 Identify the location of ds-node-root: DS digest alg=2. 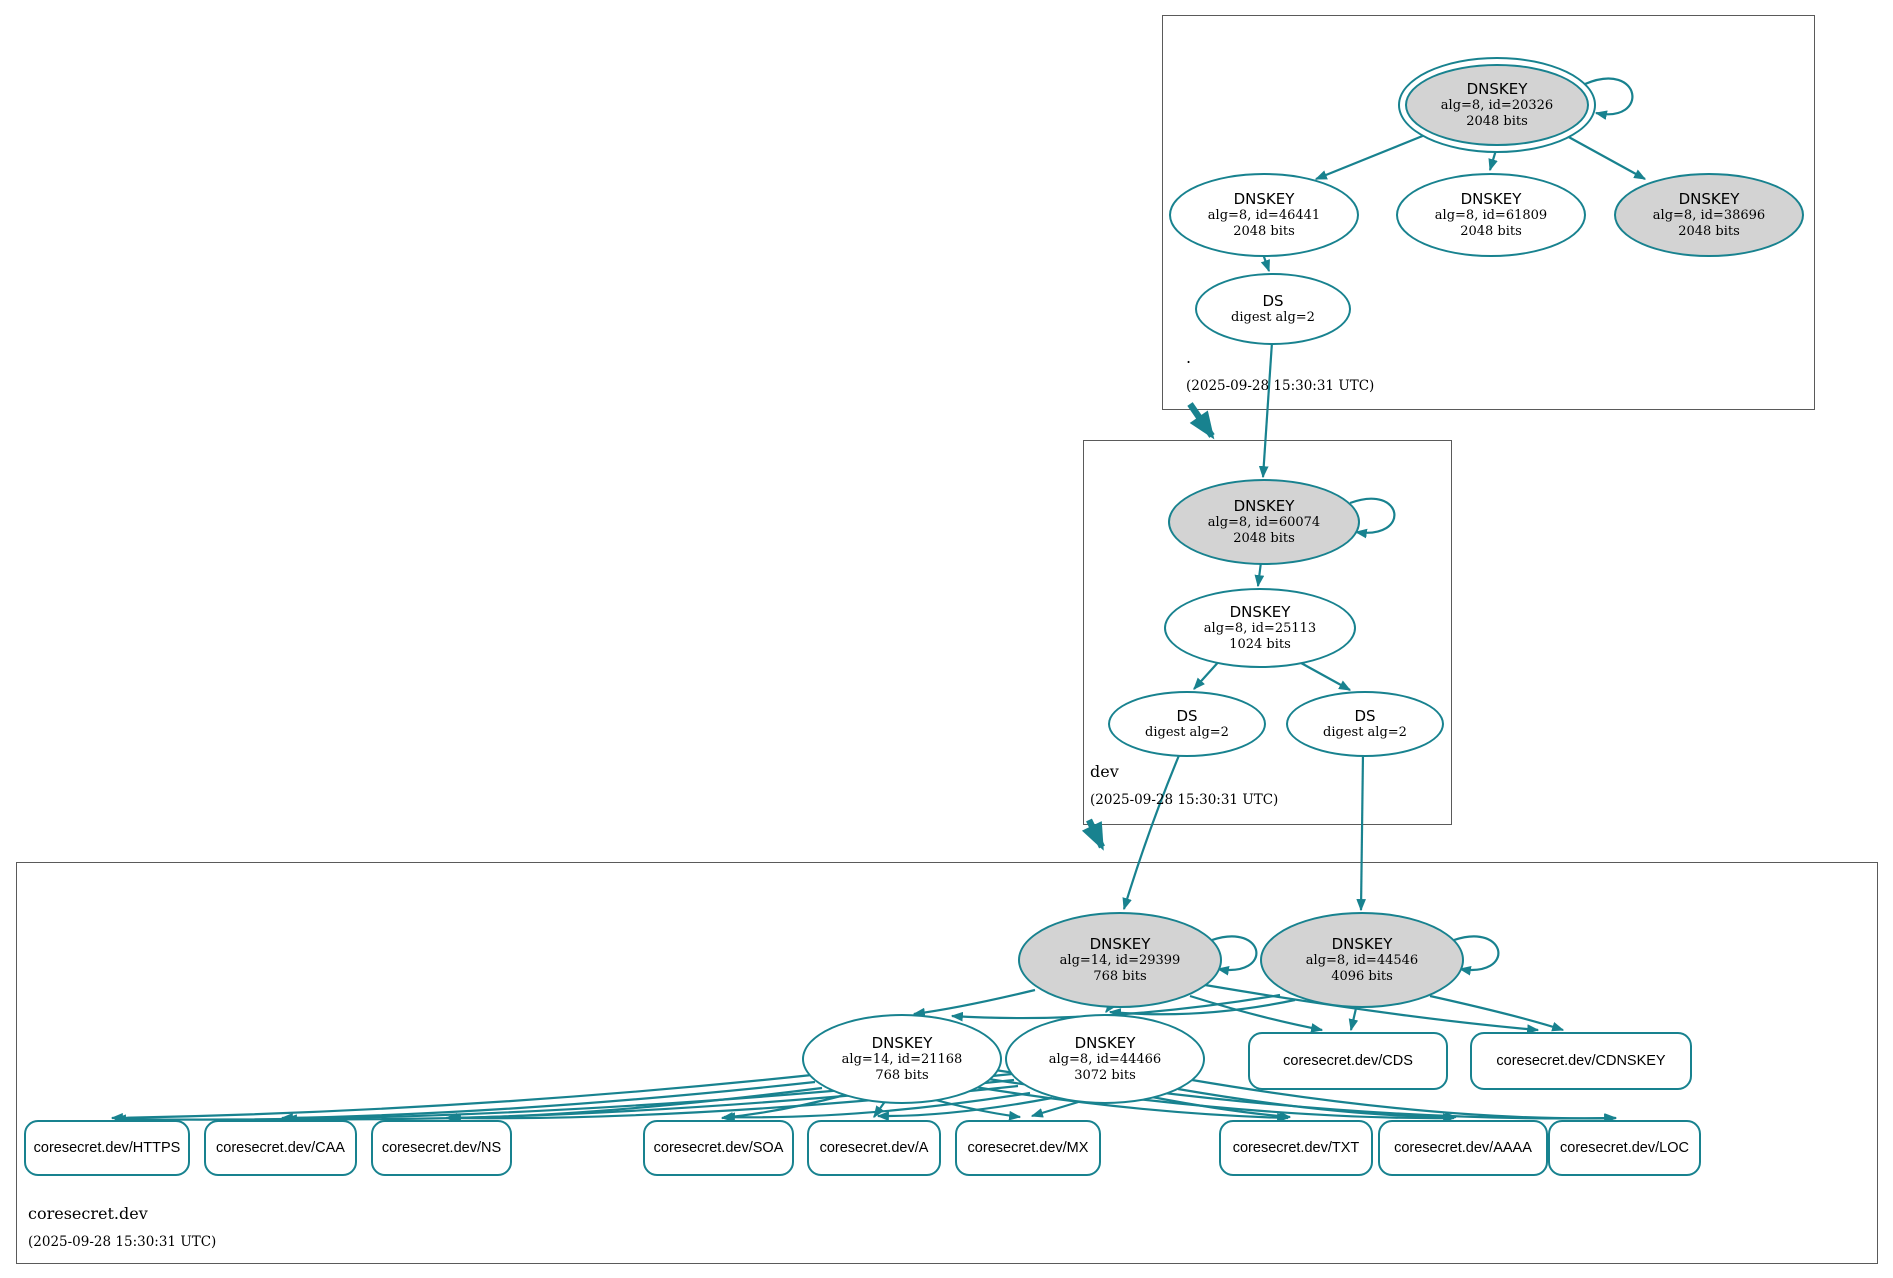
(1273, 309).